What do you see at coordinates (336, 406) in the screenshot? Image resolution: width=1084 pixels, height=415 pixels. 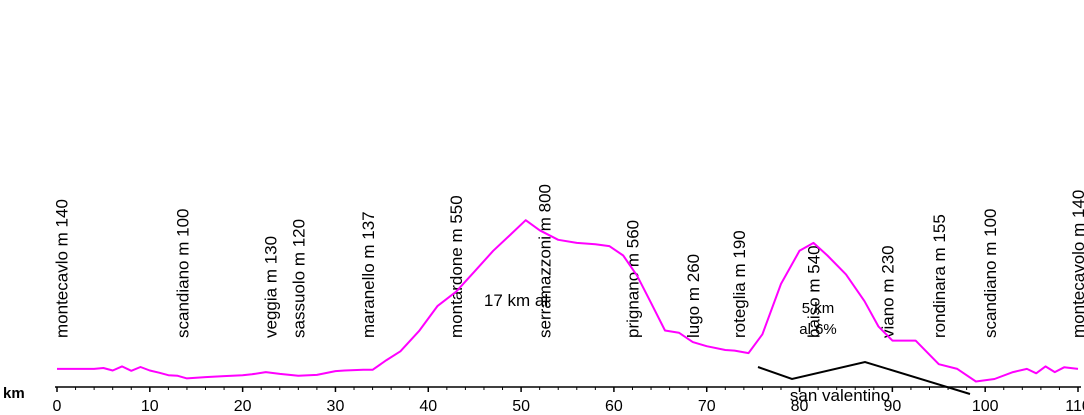 I see `x-tick-label: 30` at bounding box center [336, 406].